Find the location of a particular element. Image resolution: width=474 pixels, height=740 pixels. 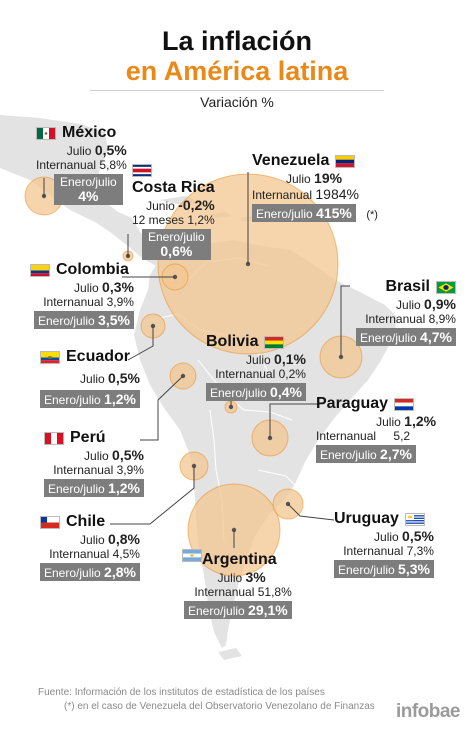

year-value: 5,8% is located at coordinates (113, 165).